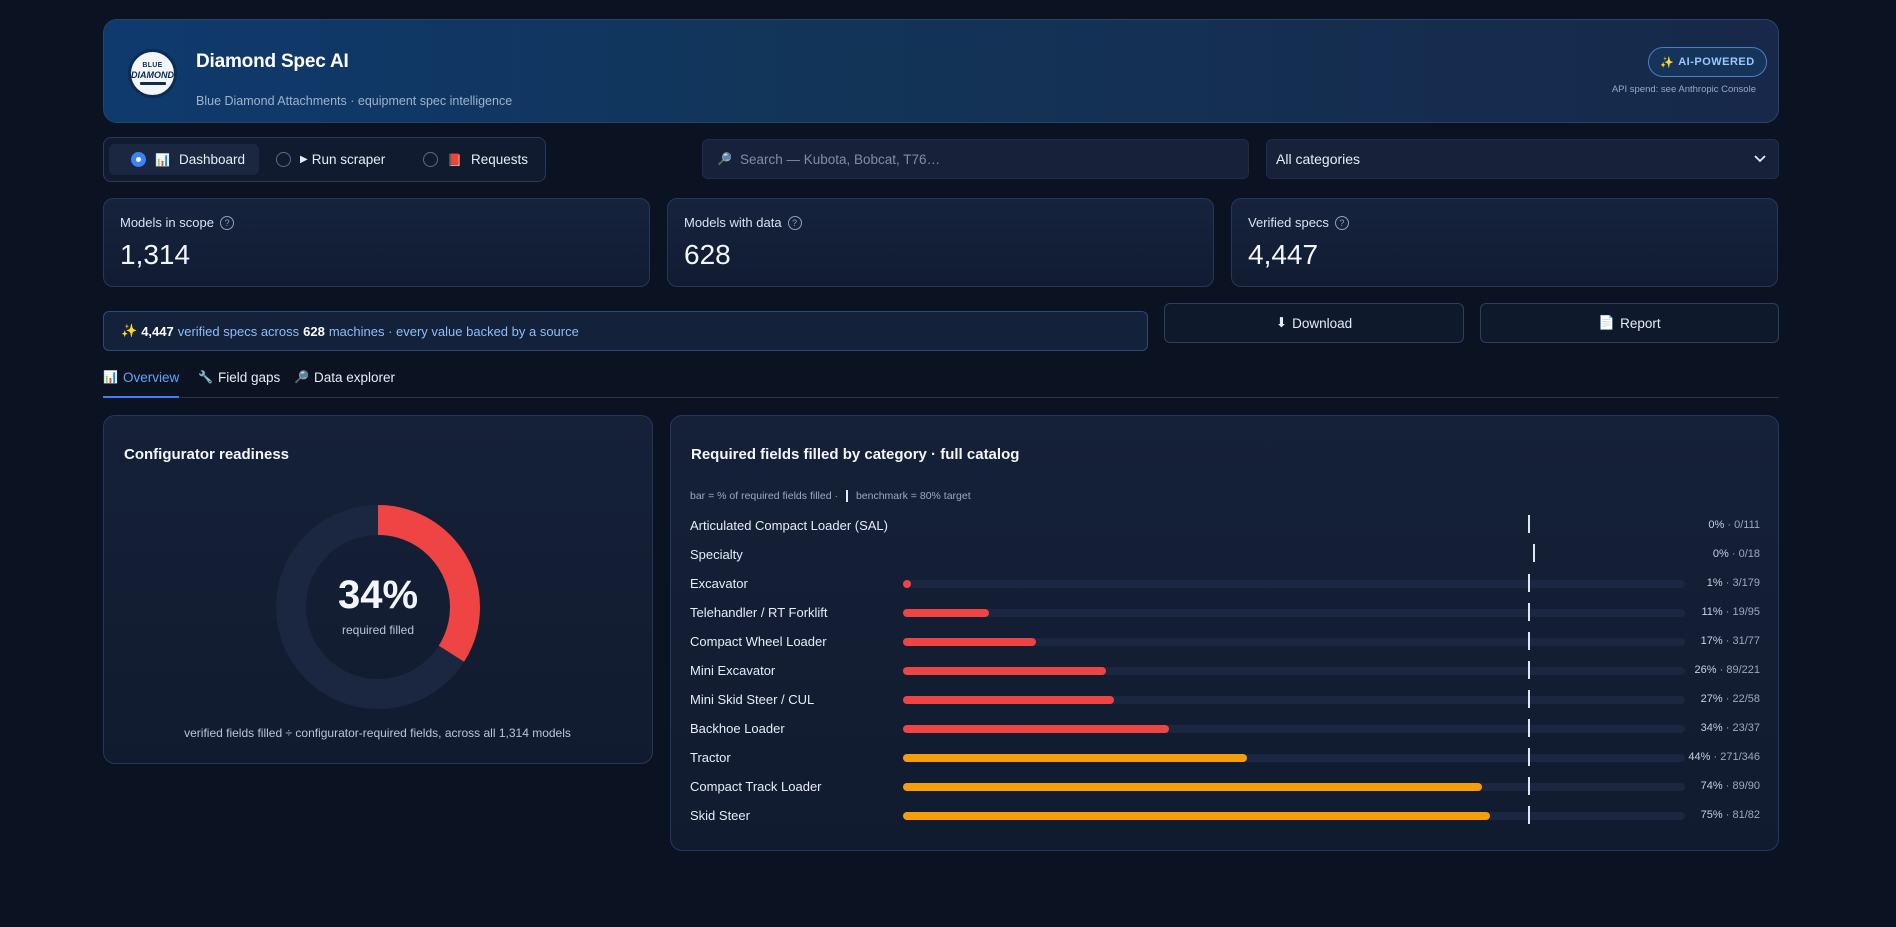 The height and width of the screenshot is (927, 1896). I want to click on metric-value: 1,314, so click(155, 254).